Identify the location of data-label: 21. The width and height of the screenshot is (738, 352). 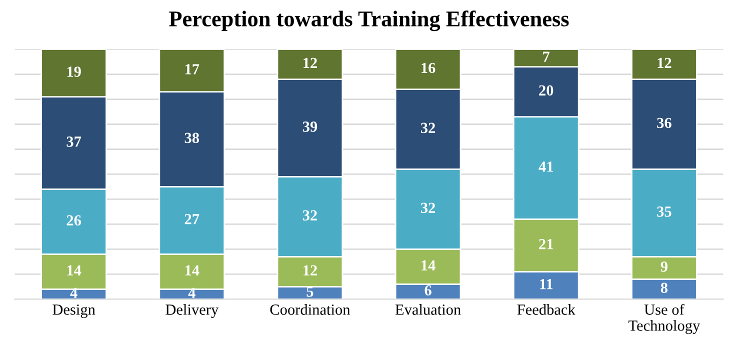
(546, 244).